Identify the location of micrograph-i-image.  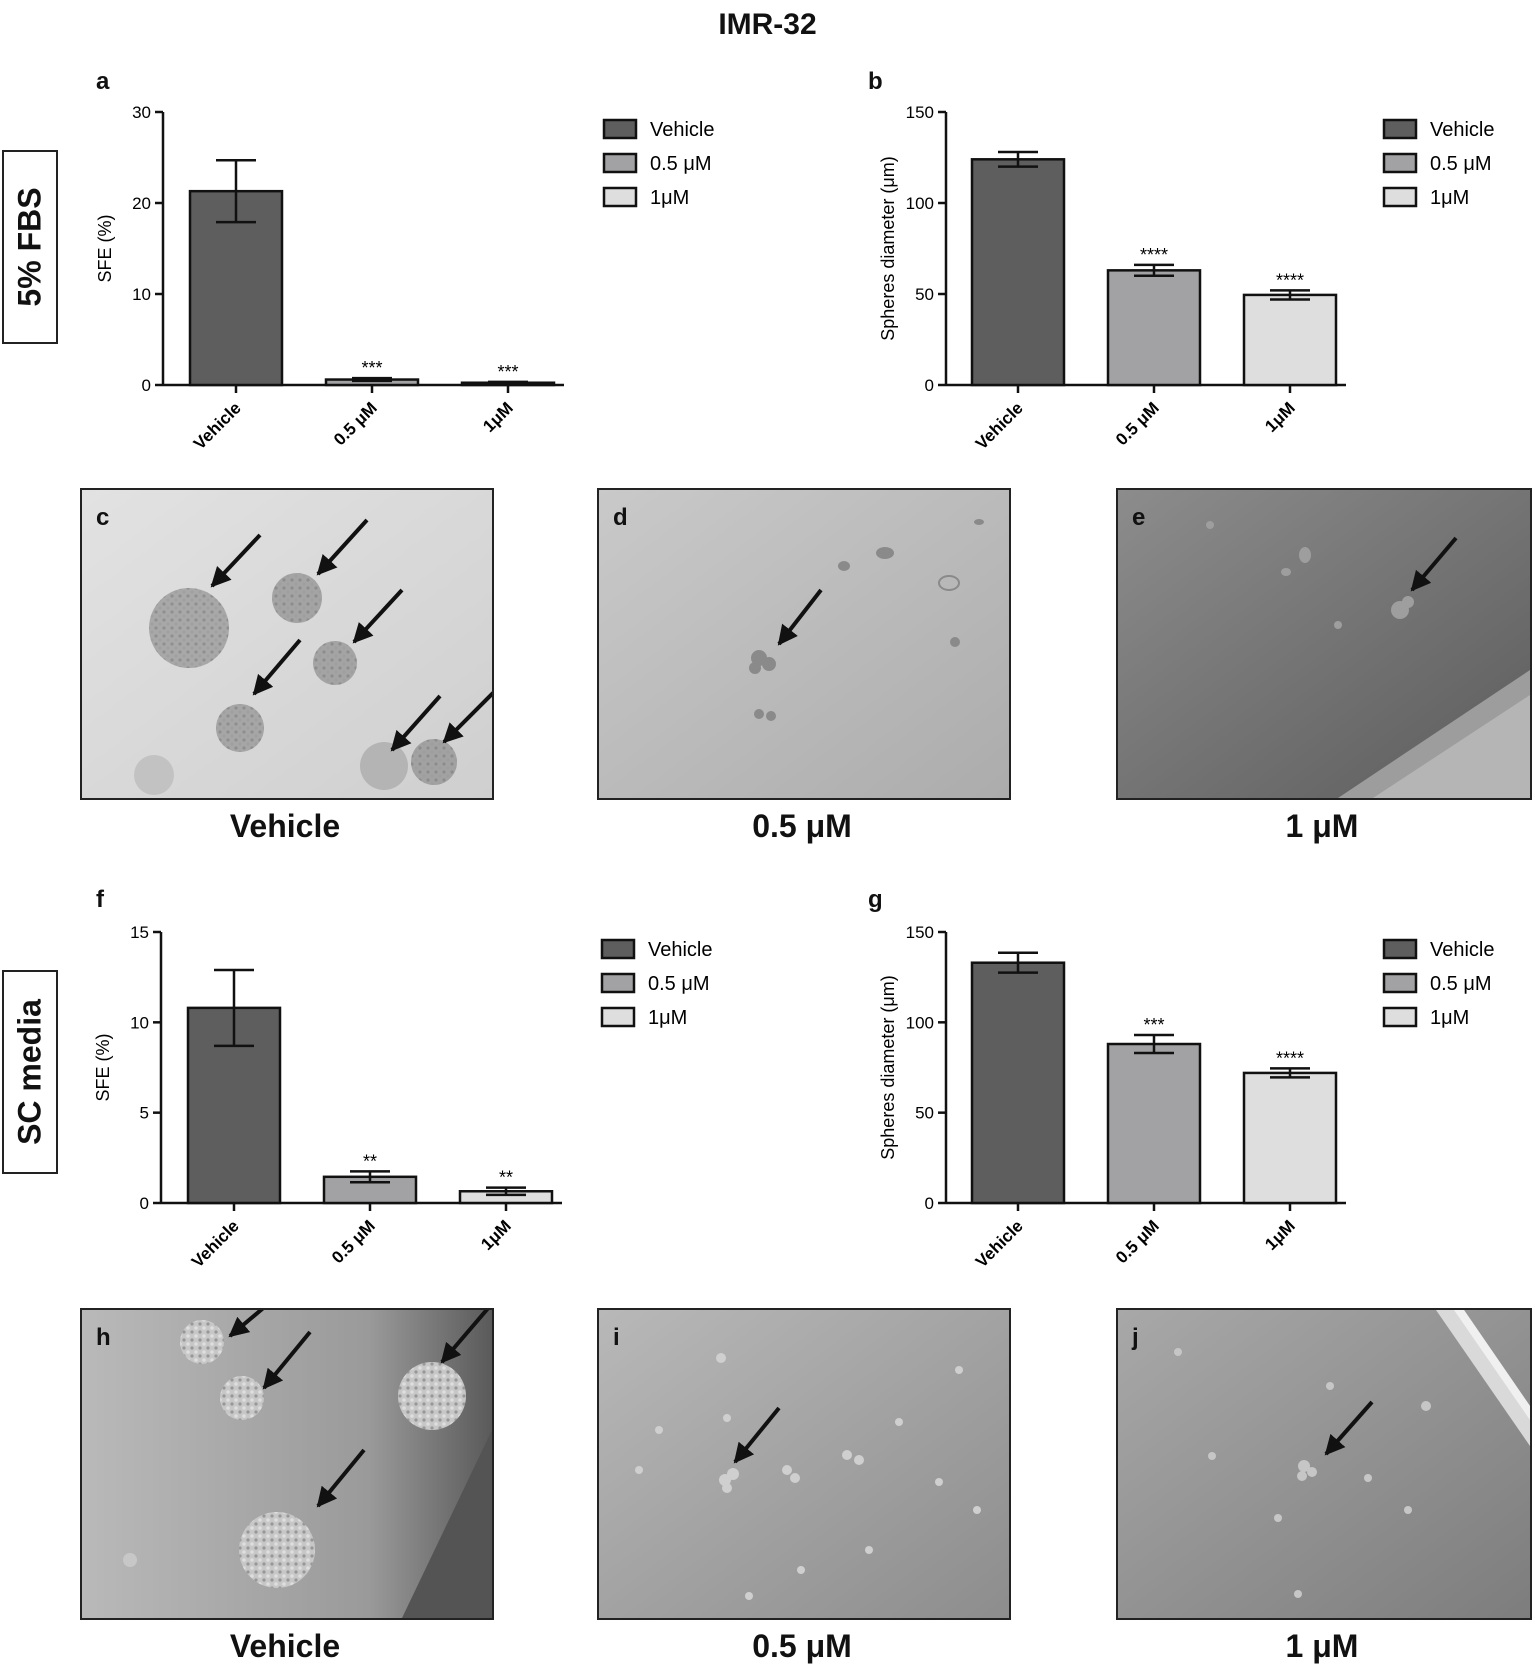
(804, 1464).